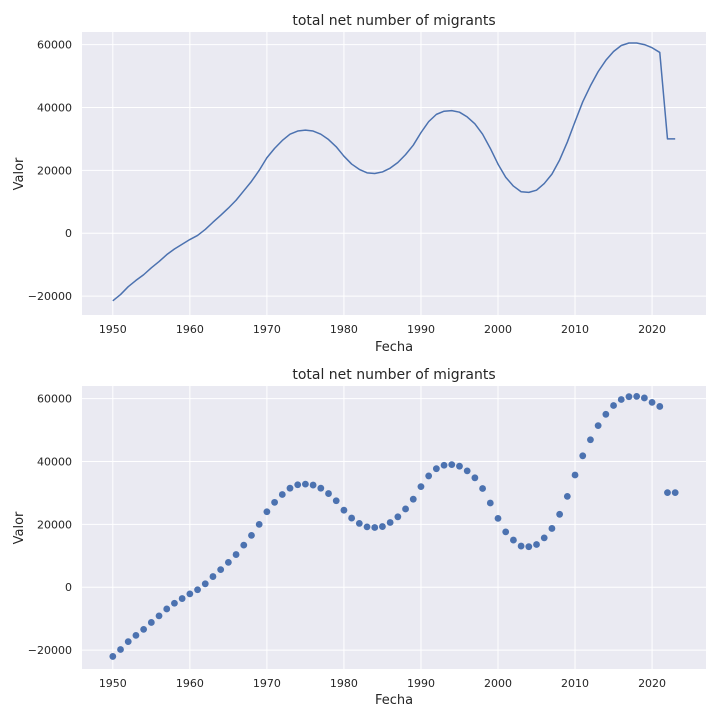  What do you see at coordinates (393, 21) in the screenshot?
I see `chart-title-top: total net number of migrants` at bounding box center [393, 21].